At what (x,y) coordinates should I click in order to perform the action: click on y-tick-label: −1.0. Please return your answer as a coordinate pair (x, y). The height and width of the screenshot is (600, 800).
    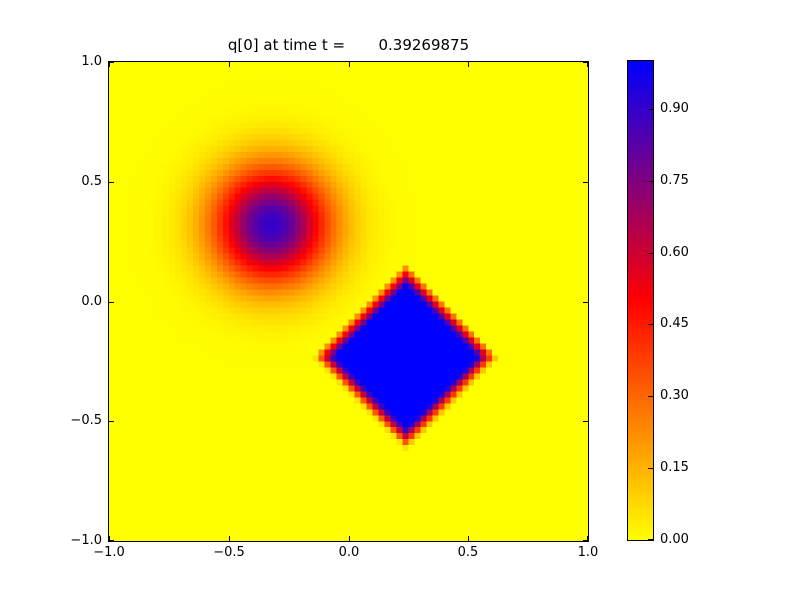
    Looking at the image, I should click on (86, 540).